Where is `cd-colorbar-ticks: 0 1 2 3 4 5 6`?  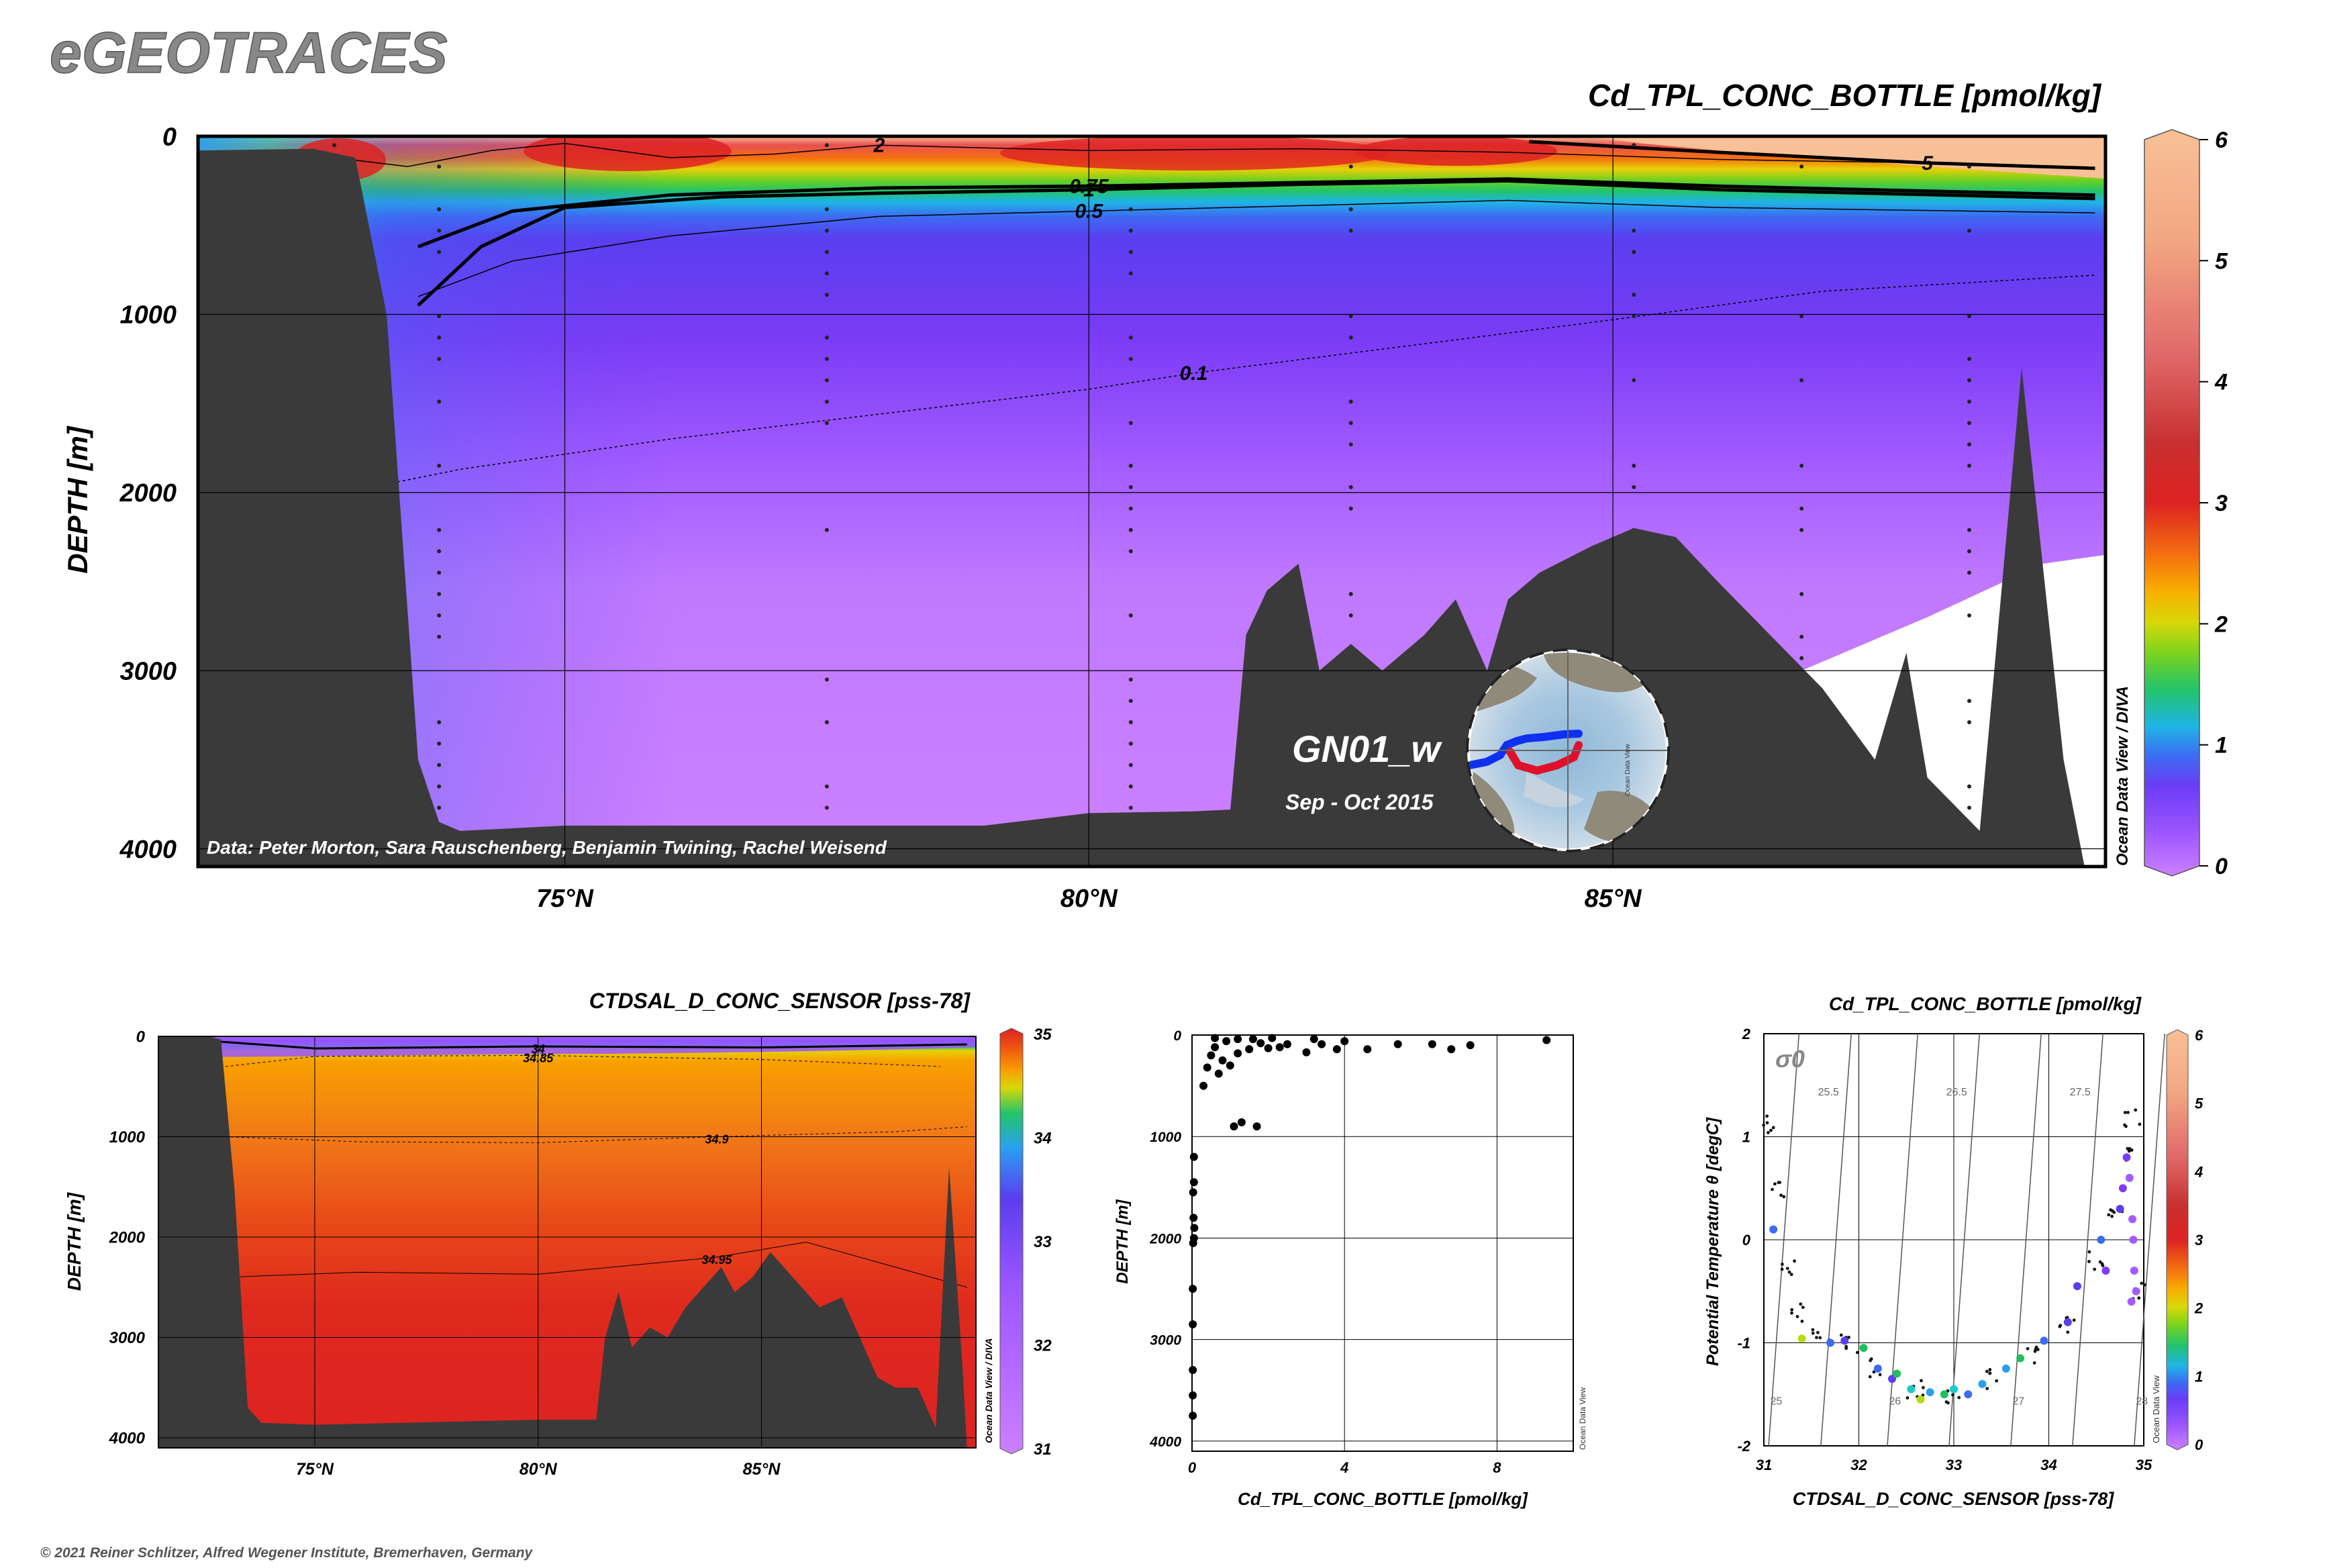
cd-colorbar-ticks: 0 1 2 3 4 5 6 is located at coordinates (2213, 504).